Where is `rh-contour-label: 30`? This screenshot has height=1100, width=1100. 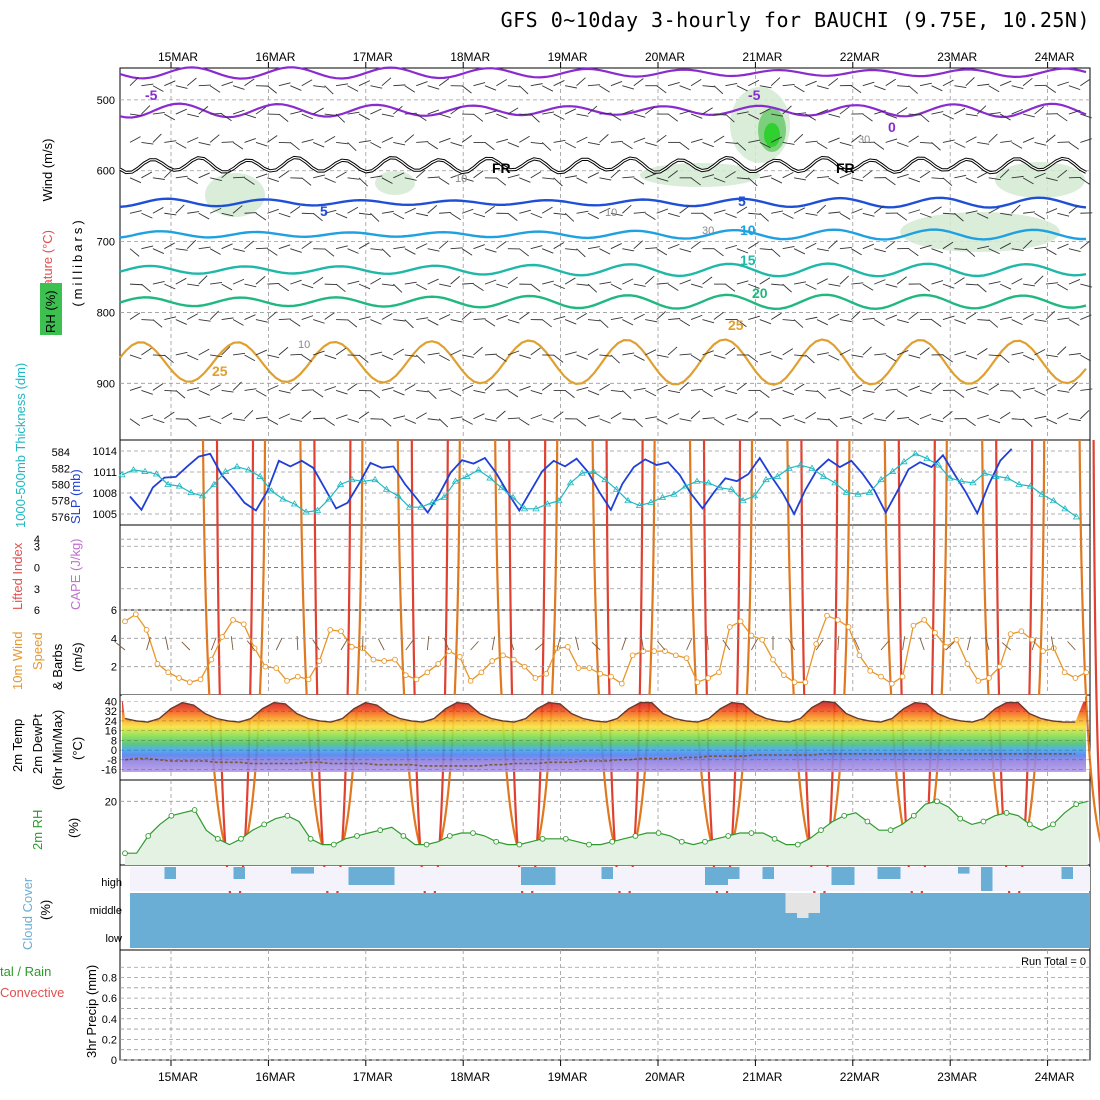 rh-contour-label: 30 is located at coordinates (708, 231).